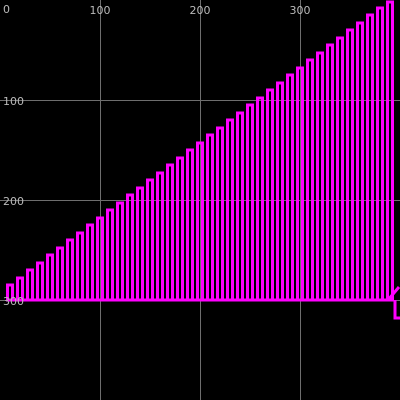  I want to click on cursor-arrow-path, so click(394, 302).